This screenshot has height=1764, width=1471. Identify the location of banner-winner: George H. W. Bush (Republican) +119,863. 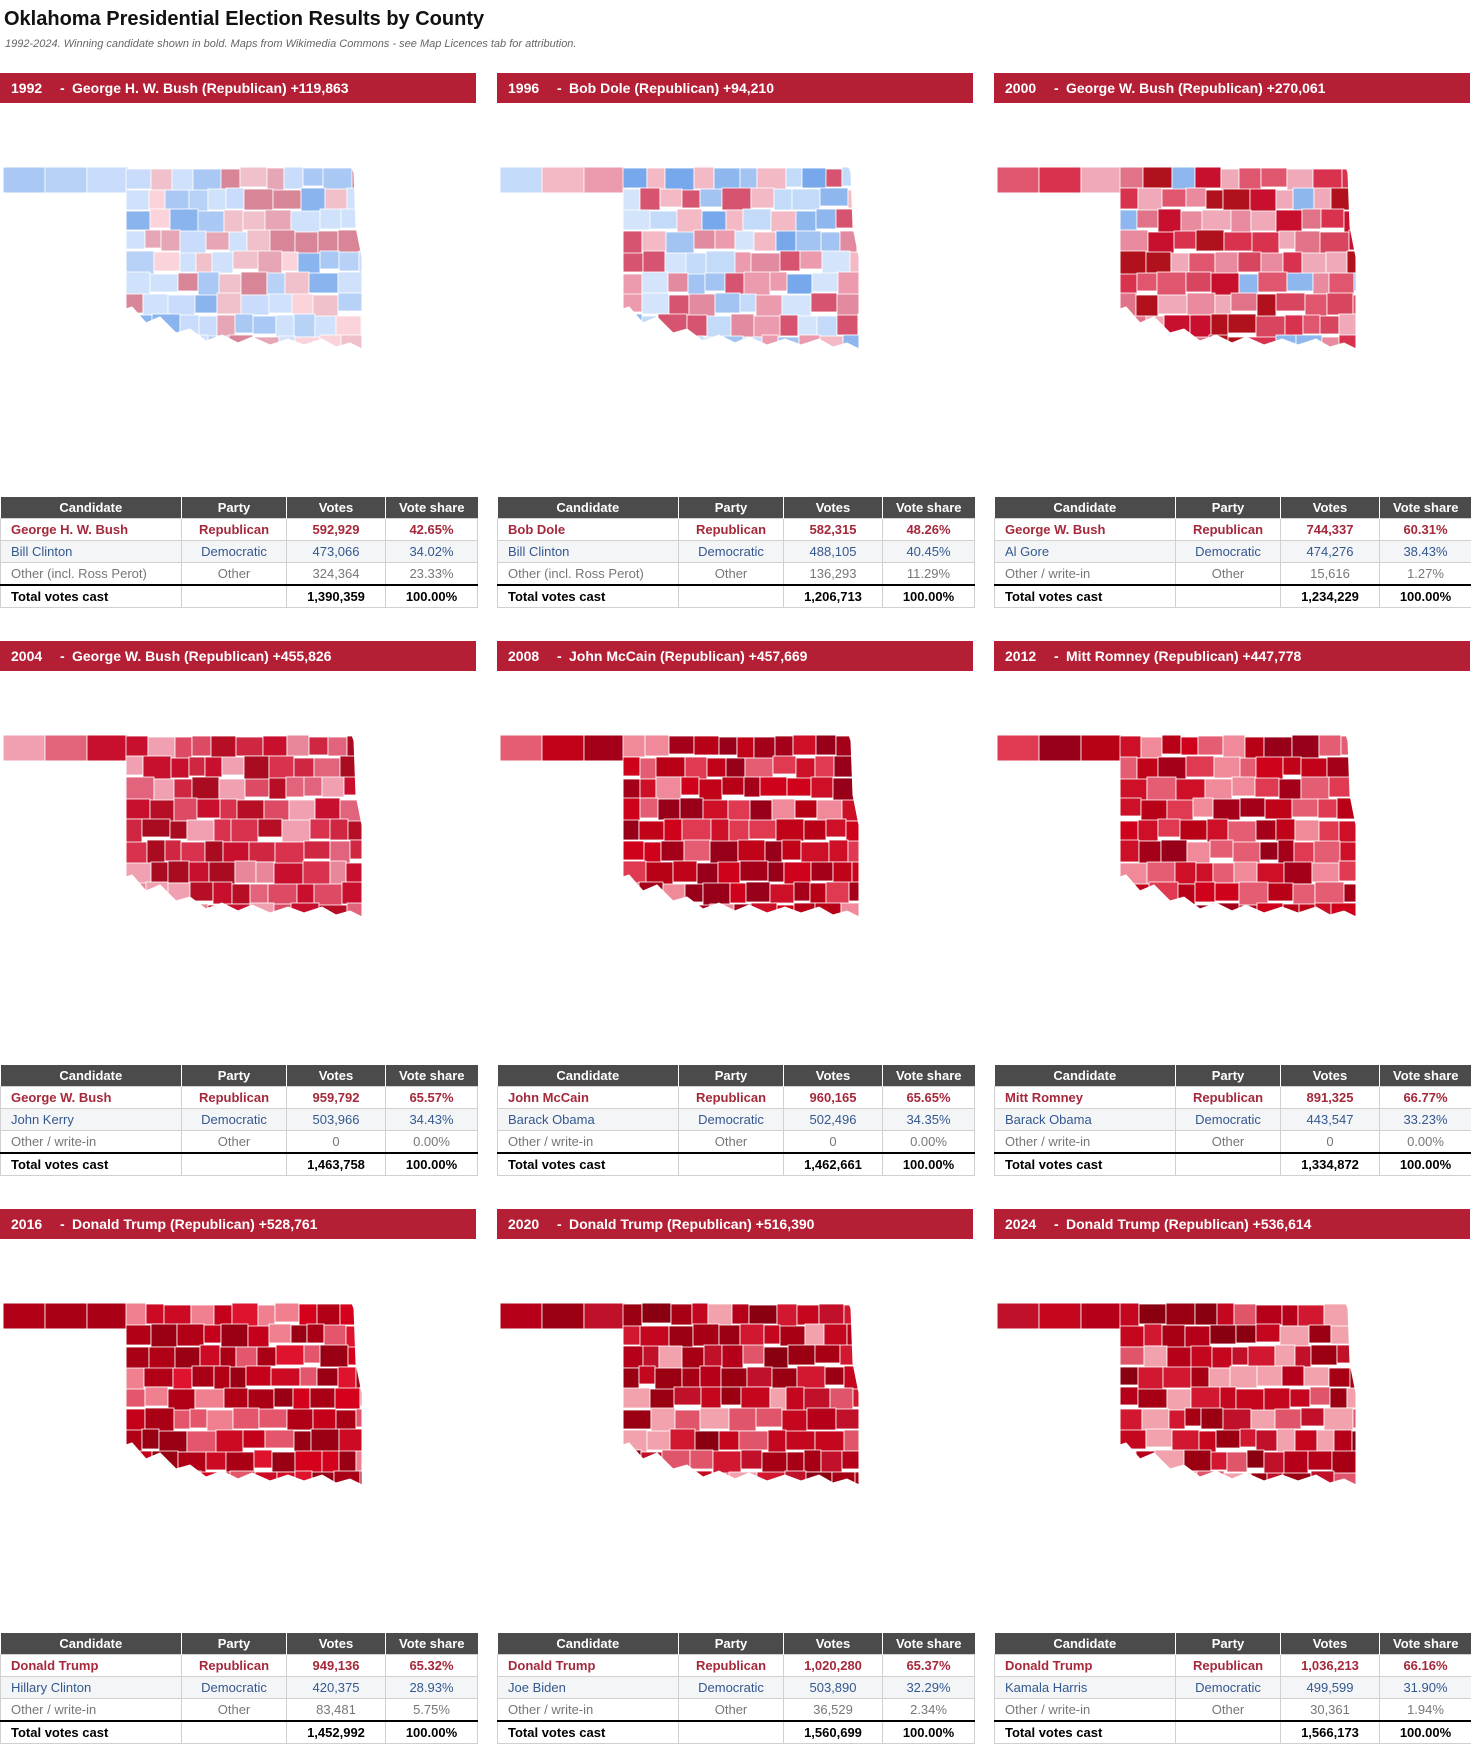
(210, 88).